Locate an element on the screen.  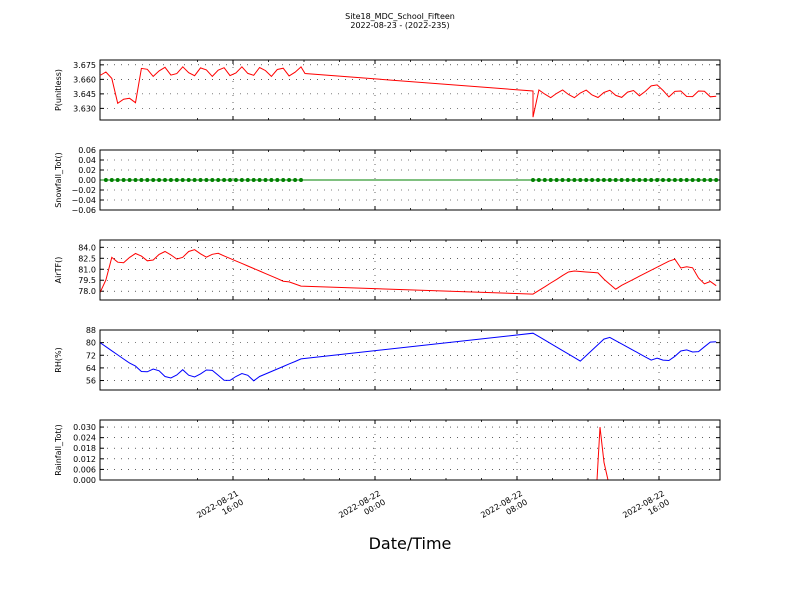
y-tick-label: 0.02 is located at coordinates (87, 170).